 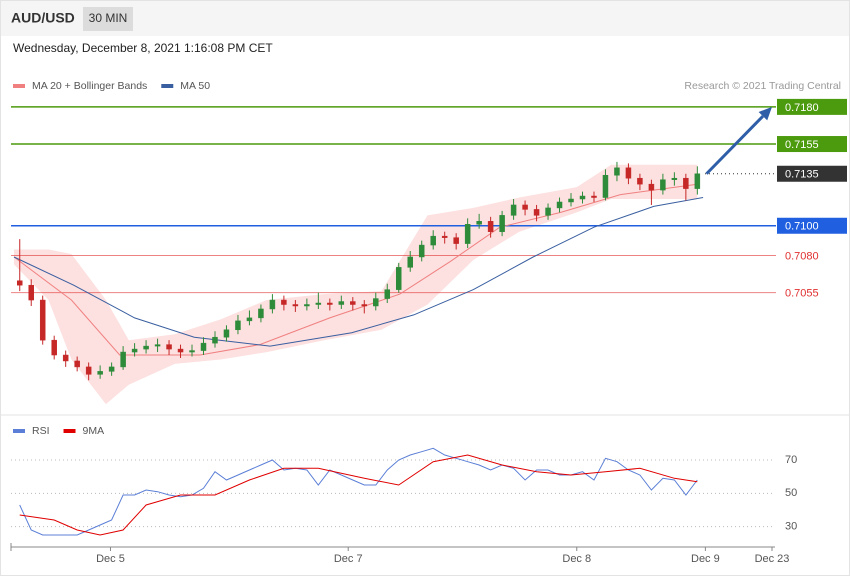 I want to click on level-label: 0.7080, so click(x=802, y=256).